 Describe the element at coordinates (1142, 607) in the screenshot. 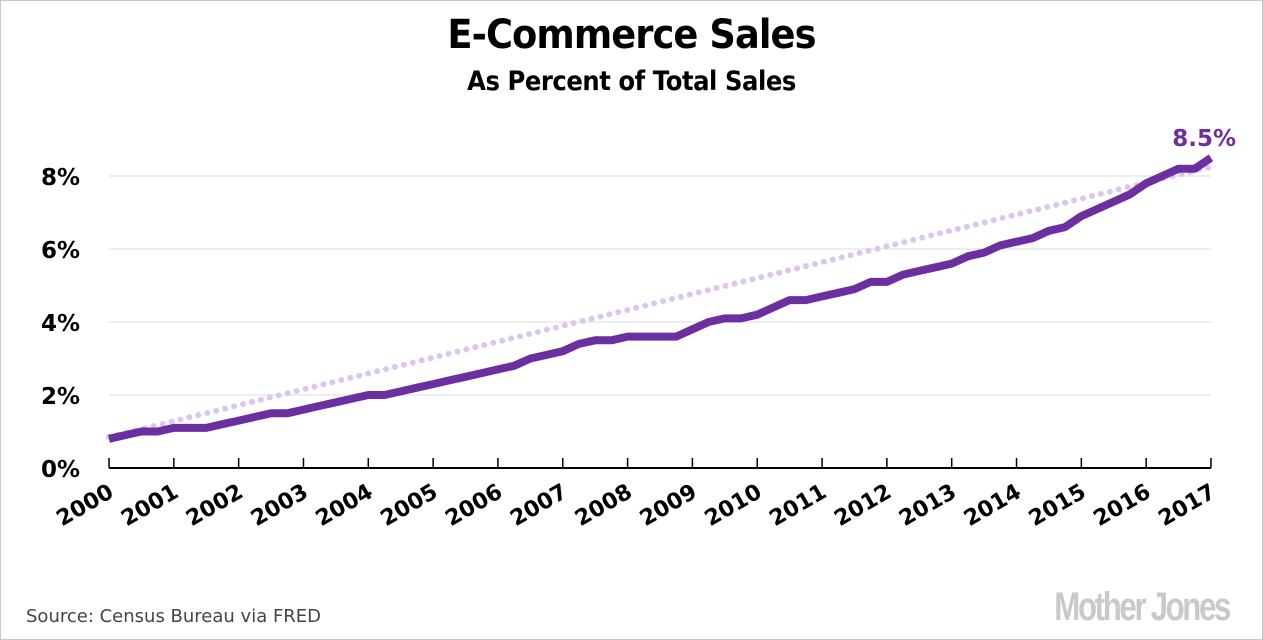

I see `mother-jones-logo: Mother Jones` at that location.